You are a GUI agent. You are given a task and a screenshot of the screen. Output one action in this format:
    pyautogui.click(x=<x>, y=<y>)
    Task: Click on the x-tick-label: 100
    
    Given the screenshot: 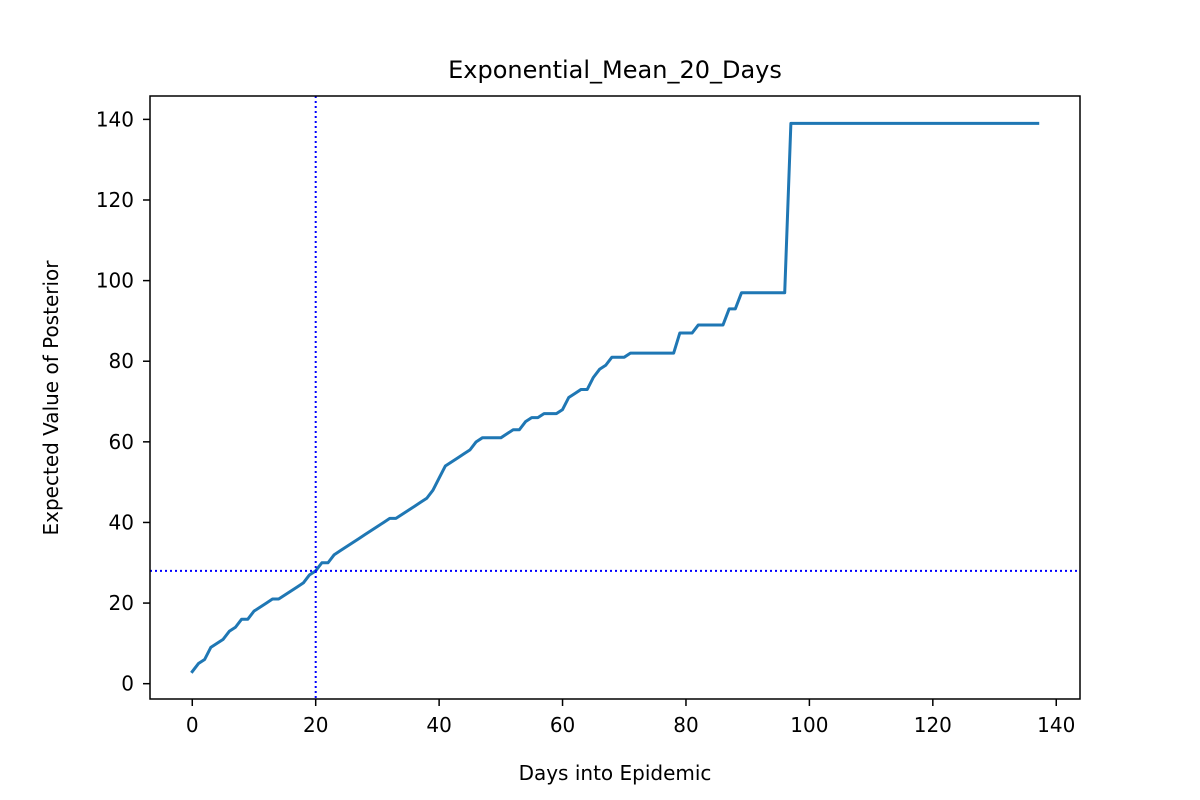 What is the action you would take?
    pyautogui.click(x=809, y=725)
    